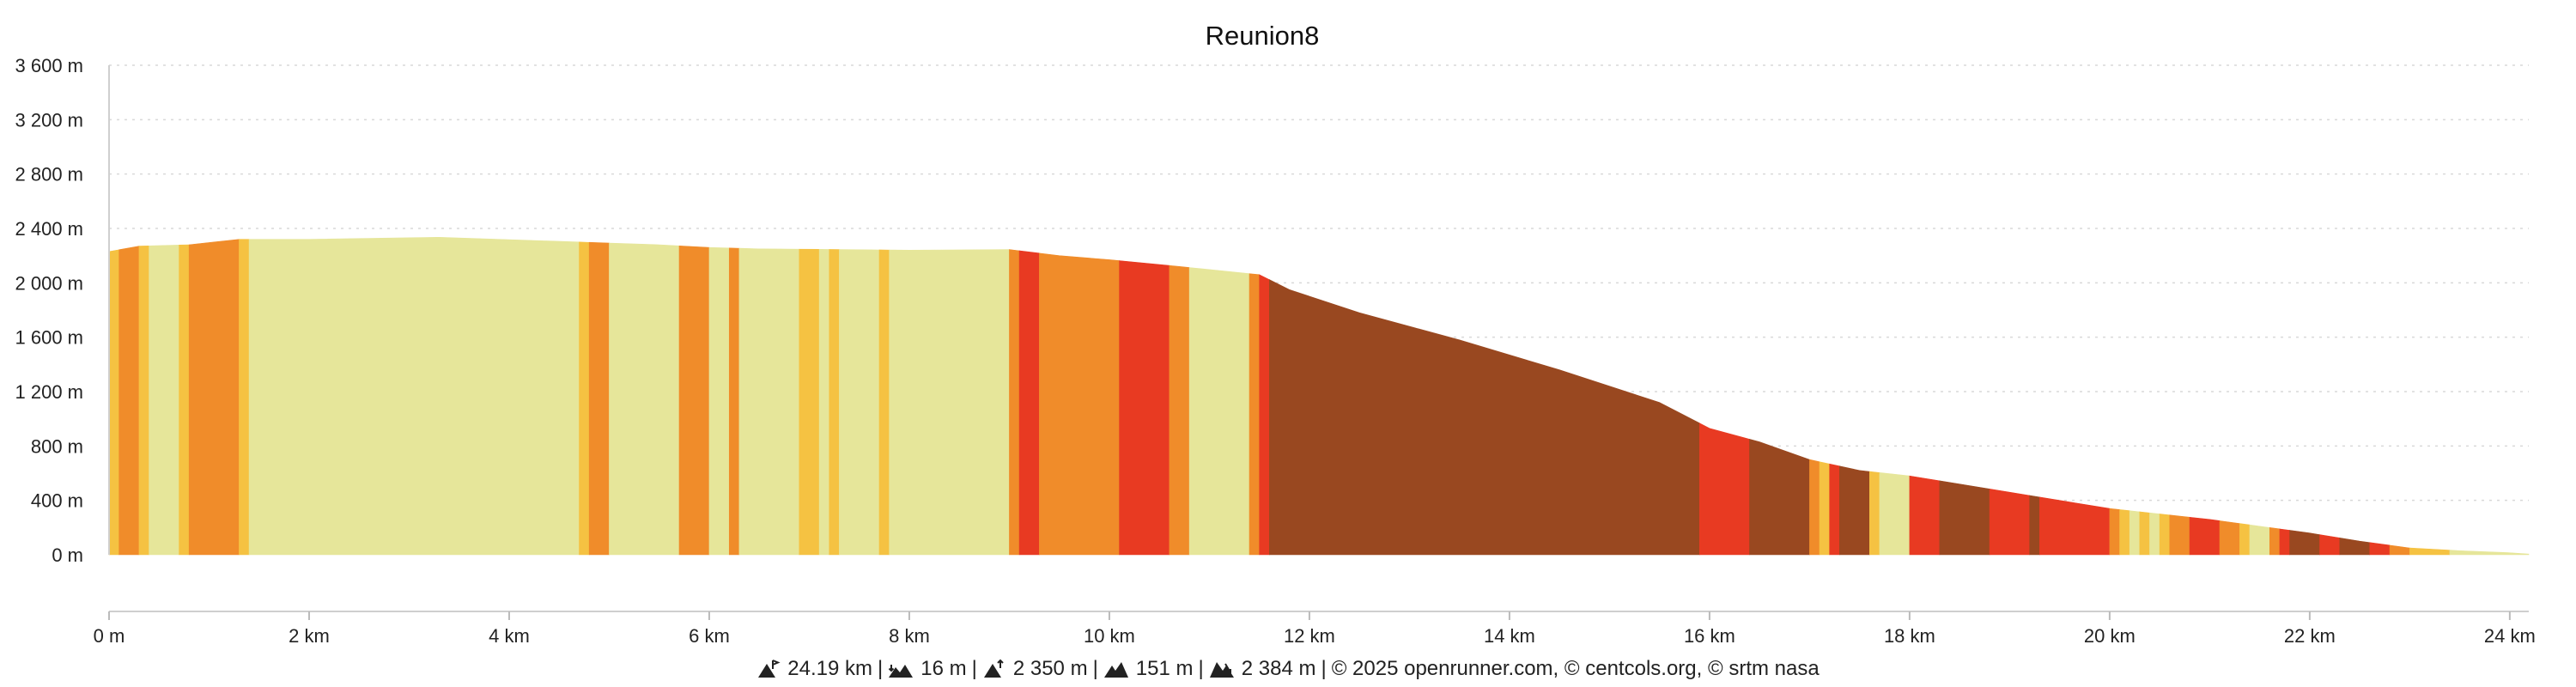  I want to click on elevation-gain-stat: 151 m, so click(1148, 669).